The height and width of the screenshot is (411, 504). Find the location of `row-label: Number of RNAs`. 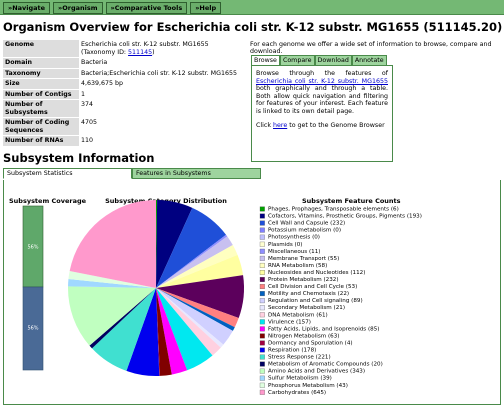

row-label: Number of RNAs is located at coordinates (41, 141).